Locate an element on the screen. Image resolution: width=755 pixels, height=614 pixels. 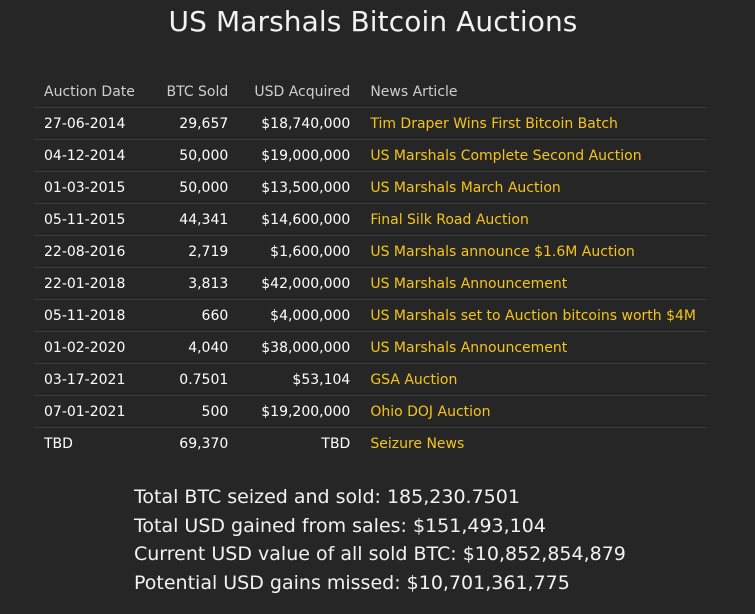
usd-acquired-cell: $1,600,000 is located at coordinates (299, 251).